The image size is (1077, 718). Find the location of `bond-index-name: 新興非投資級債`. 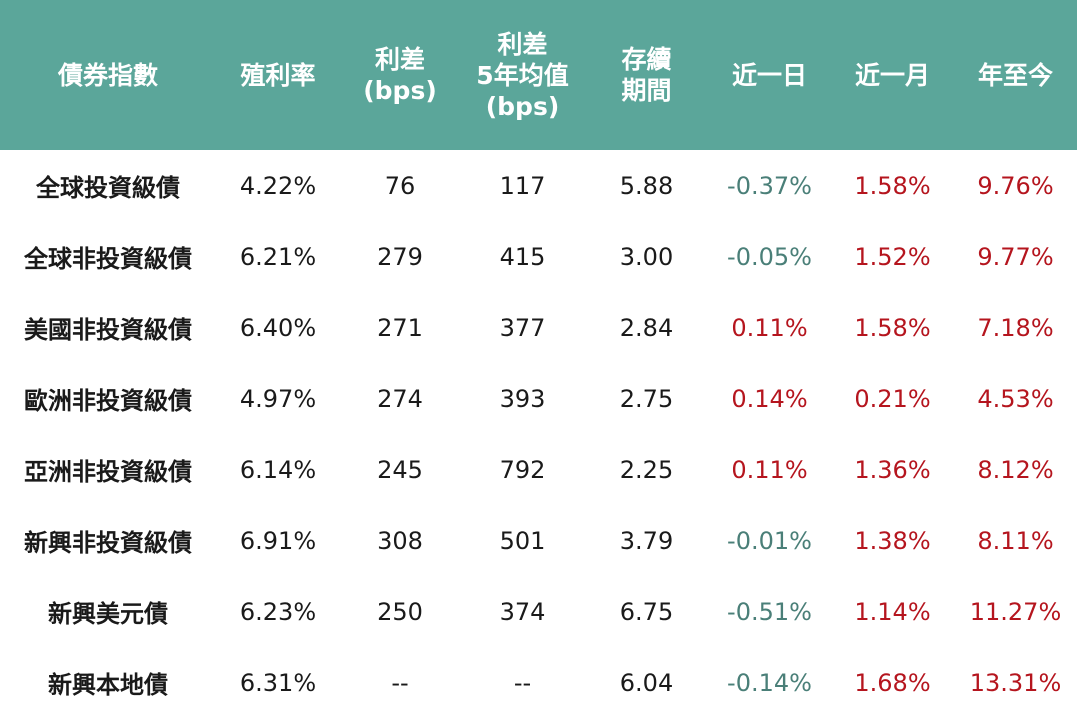

bond-index-name: 新興非投資級債 is located at coordinates (108, 543).